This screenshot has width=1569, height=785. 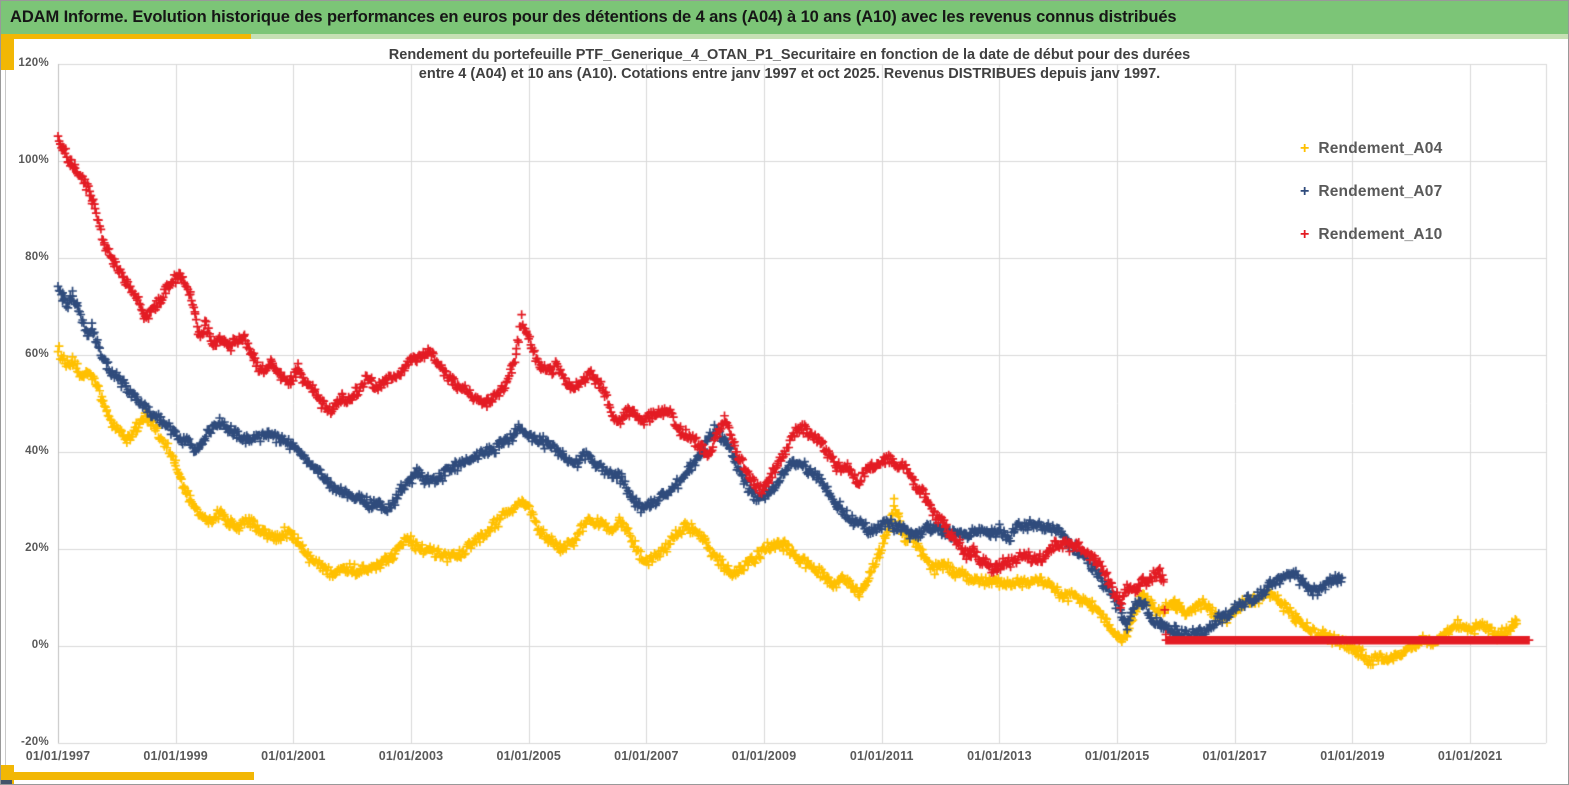 What do you see at coordinates (7, 52) in the screenshot?
I see `left-accent-block` at bounding box center [7, 52].